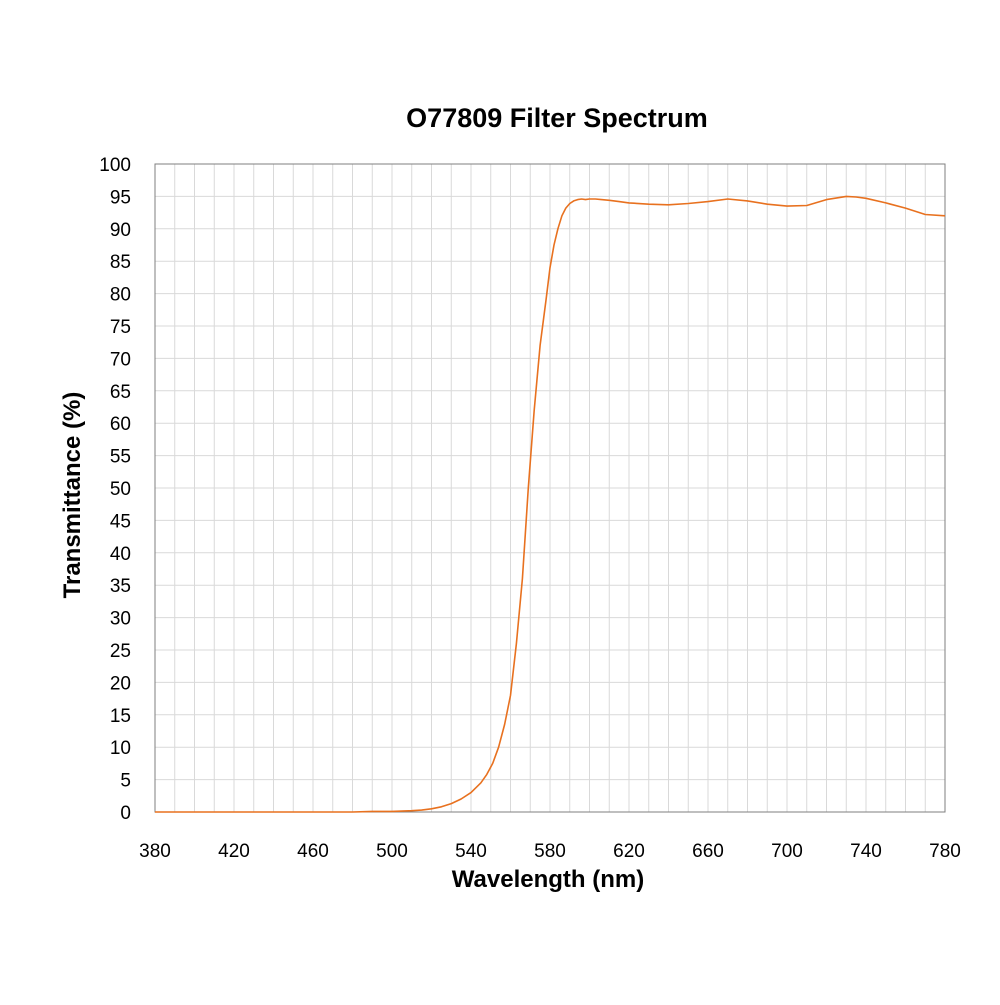 This screenshot has width=1000, height=1005. I want to click on y-tick-label: 65, so click(120, 392).